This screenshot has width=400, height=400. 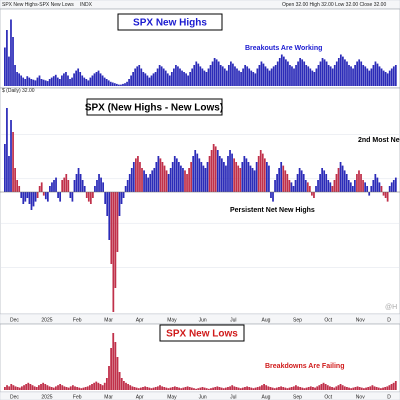 I want to click on net-title: SPX (New Highs - New Lows), so click(x=154, y=108).